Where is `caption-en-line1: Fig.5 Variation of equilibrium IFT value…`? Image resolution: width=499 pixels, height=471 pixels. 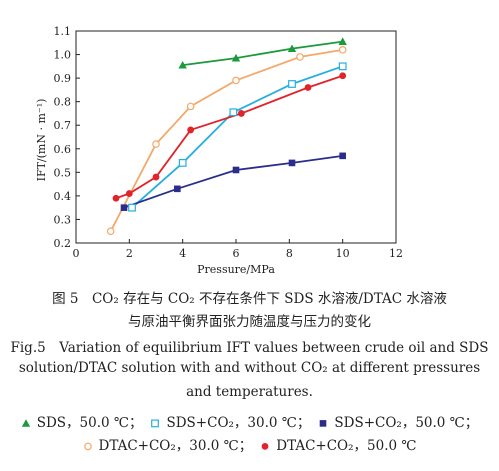 caption-en-line1: Fig.5 Variation of equilibrium IFT value… is located at coordinates (249, 348).